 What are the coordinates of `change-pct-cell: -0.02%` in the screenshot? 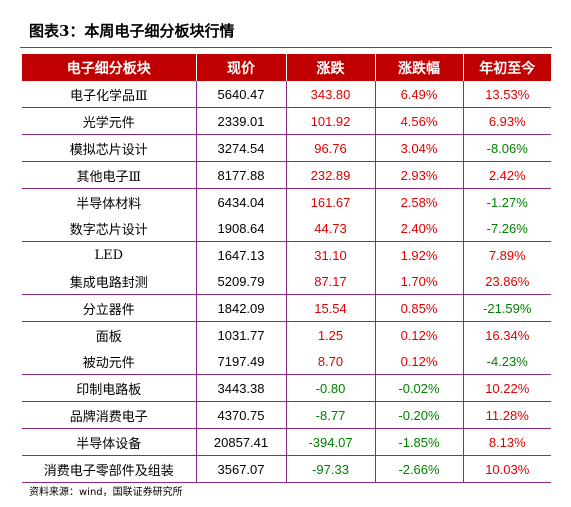 It's located at (419, 388).